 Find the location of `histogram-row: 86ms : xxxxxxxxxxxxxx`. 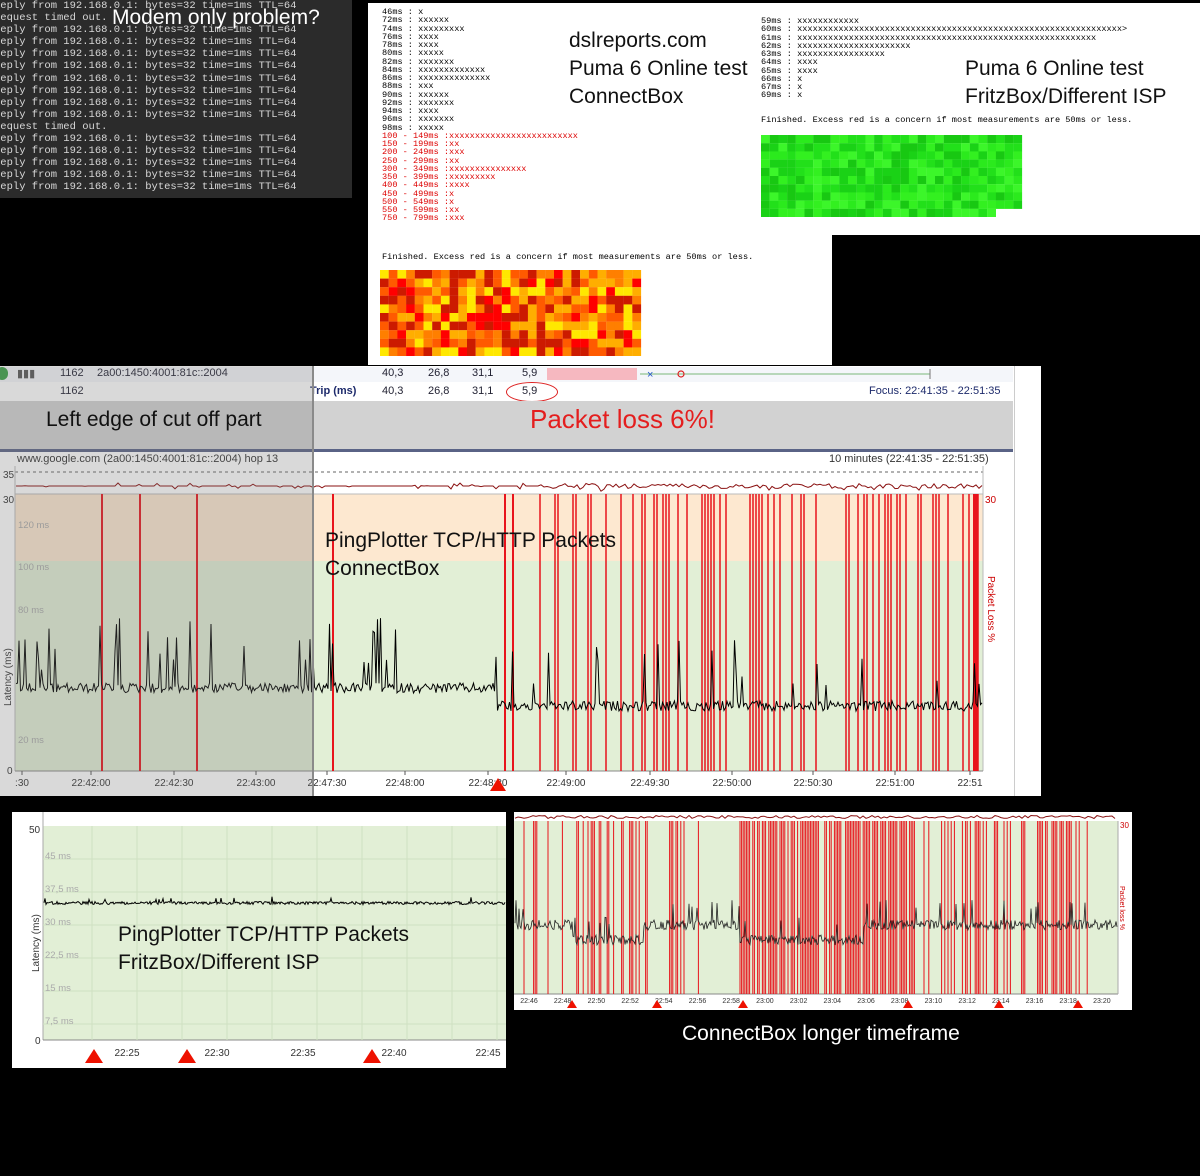

histogram-row: 86ms : xxxxxxxxxxxxxx is located at coordinates (436, 78).